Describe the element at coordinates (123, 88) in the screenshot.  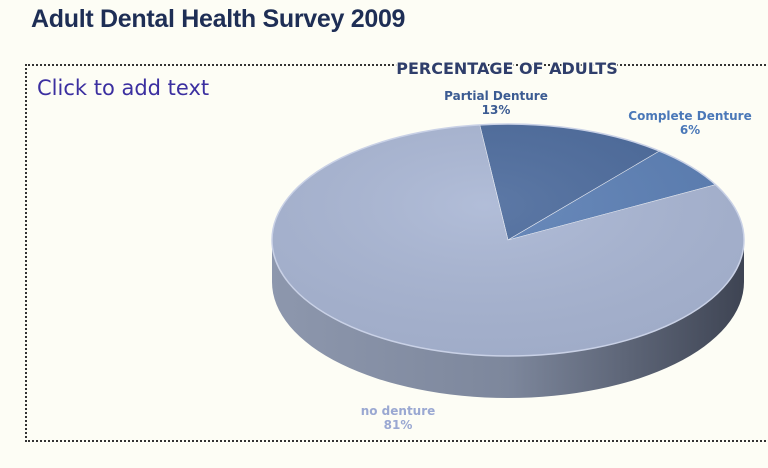
I see `placeholder-text: Click to add text` at that location.